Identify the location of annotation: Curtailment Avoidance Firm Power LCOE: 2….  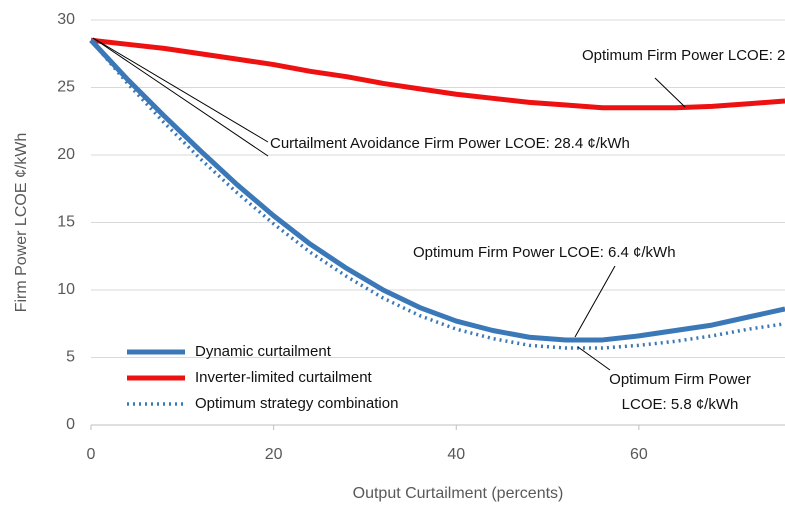
(450, 143).